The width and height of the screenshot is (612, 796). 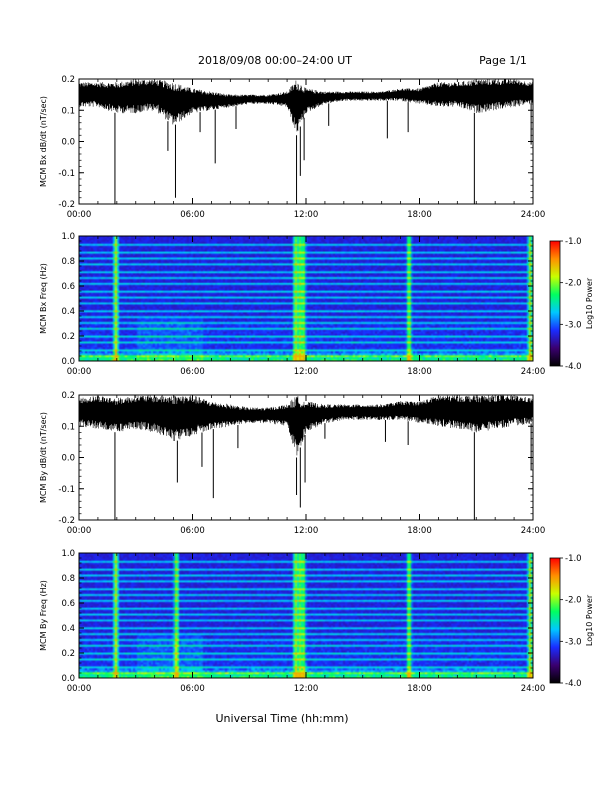 I want to click on y-axis-label: MCM By Freq (Hz), so click(x=43, y=615).